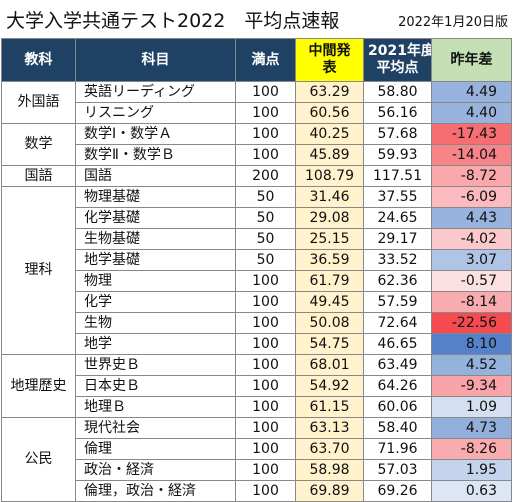  Describe the element at coordinates (397, 323) in the screenshot. I see `prev-year-score-cell: 72.64` at that location.